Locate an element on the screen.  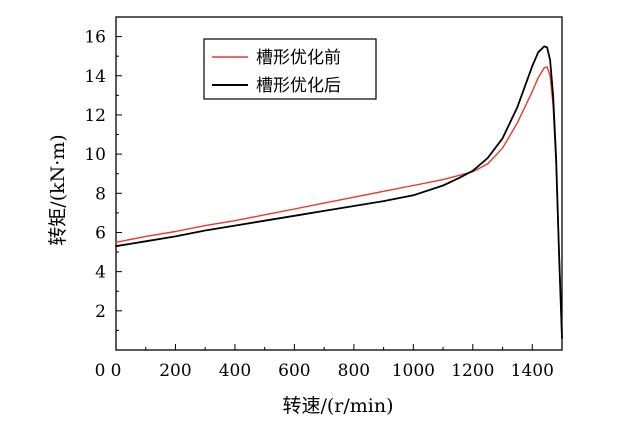
x-axis-title: 转速/(r/min) is located at coordinates (337, 406).